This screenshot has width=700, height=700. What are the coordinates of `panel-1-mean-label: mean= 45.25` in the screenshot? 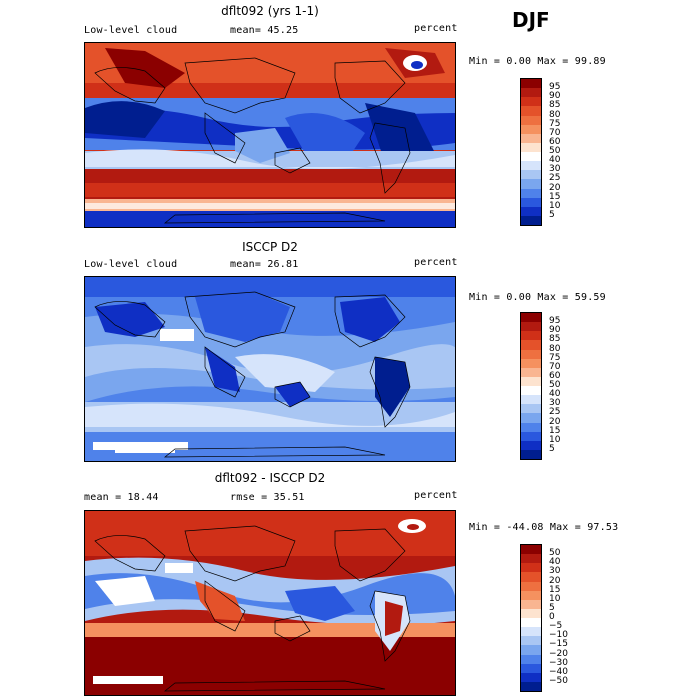 It's located at (264, 30).